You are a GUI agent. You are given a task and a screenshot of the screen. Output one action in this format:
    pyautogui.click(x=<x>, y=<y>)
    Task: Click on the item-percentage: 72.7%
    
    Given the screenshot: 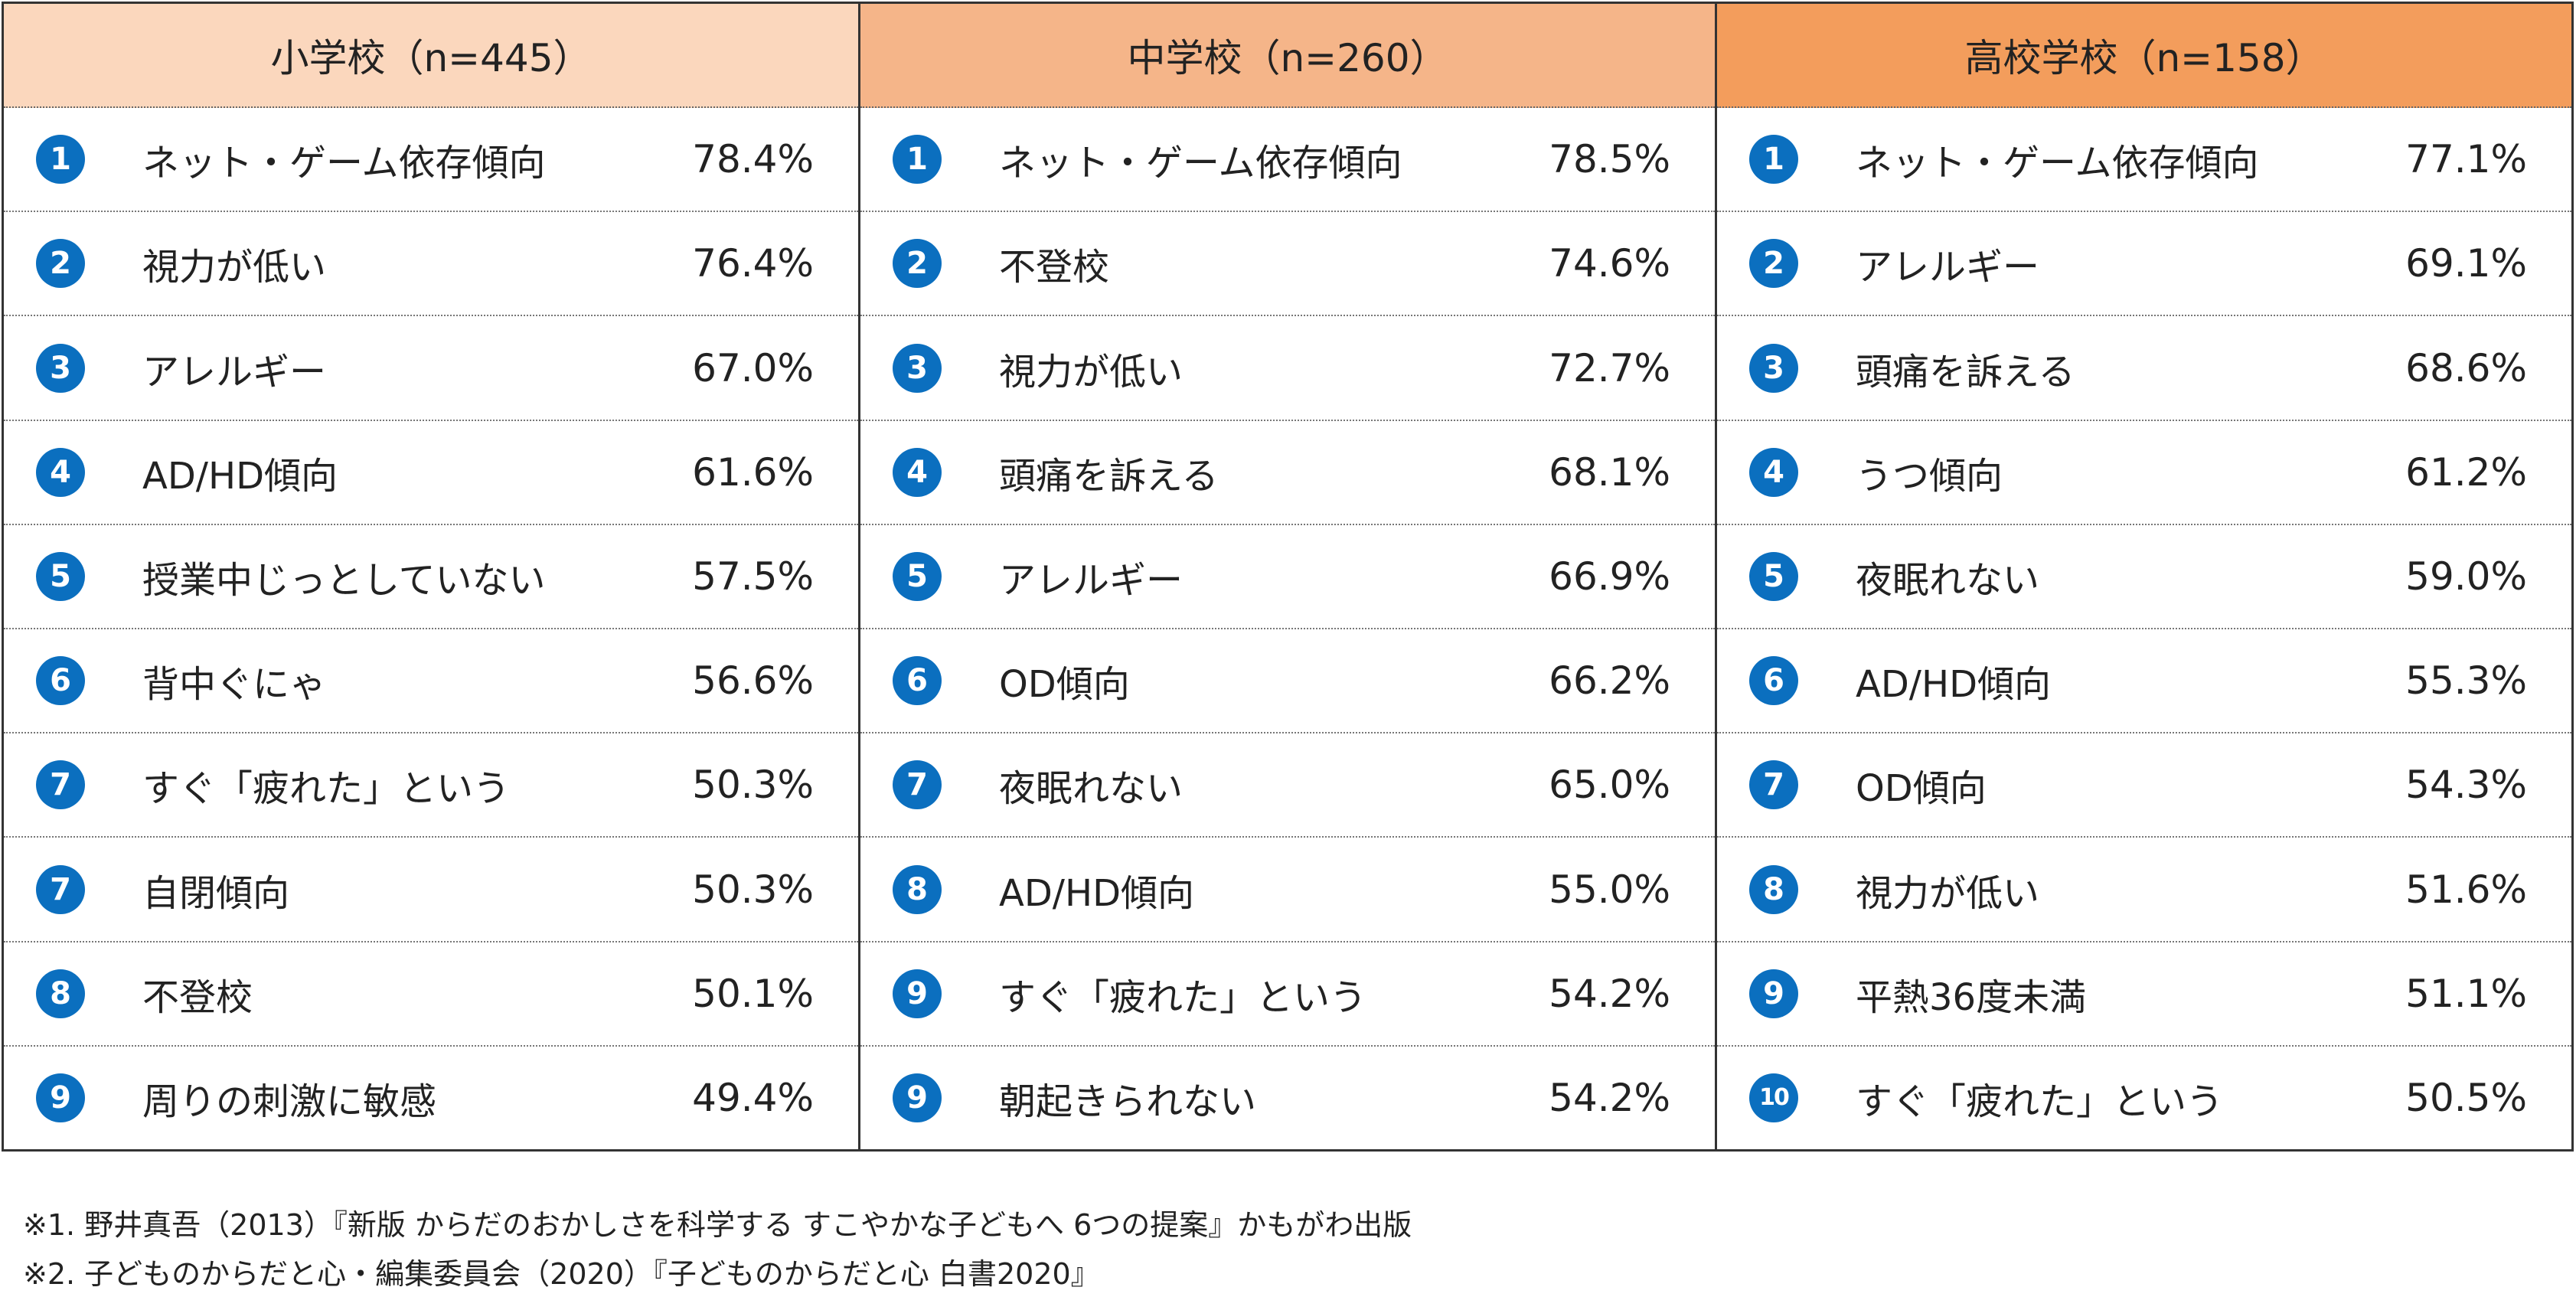 What is the action you would take?
    pyautogui.click(x=1609, y=367)
    